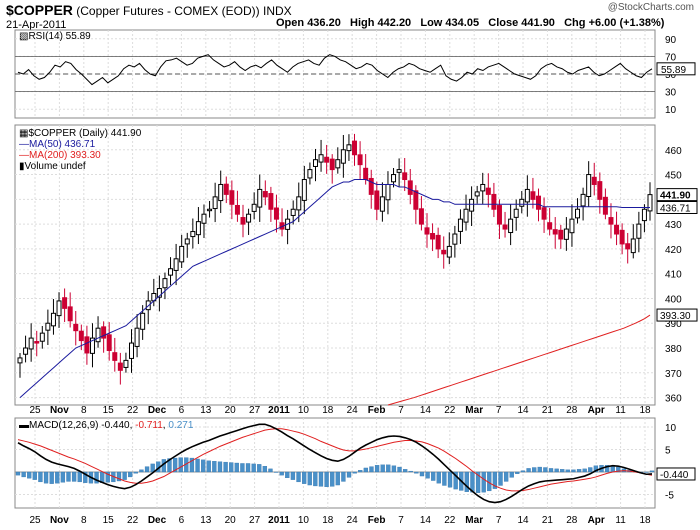  What do you see at coordinates (499, 520) in the screenshot?
I see `x-tick-label-lower: 7` at bounding box center [499, 520].